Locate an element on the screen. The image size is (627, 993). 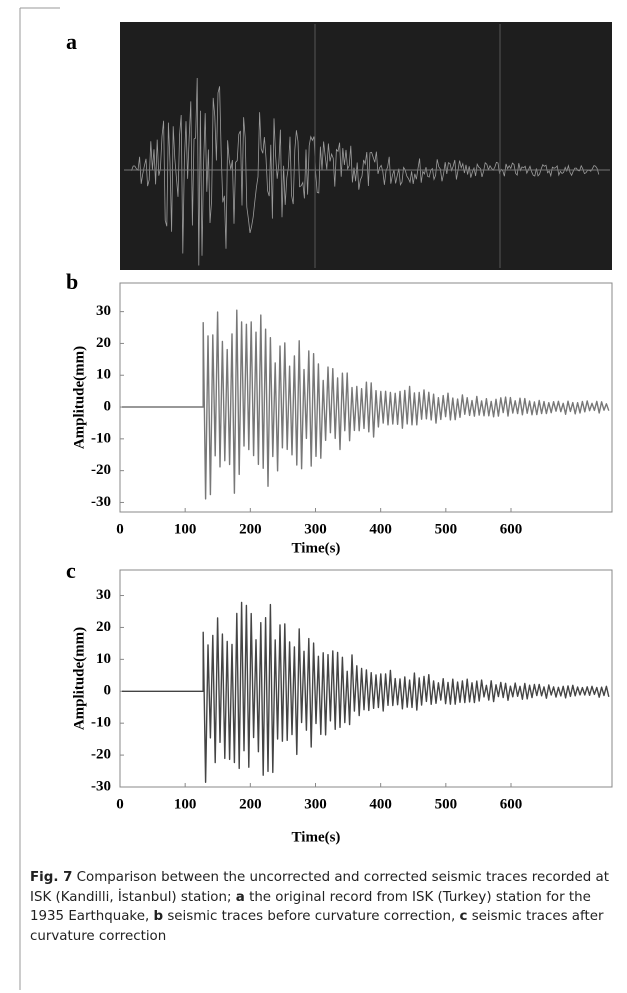
panel-label: a is located at coordinates (71, 41).